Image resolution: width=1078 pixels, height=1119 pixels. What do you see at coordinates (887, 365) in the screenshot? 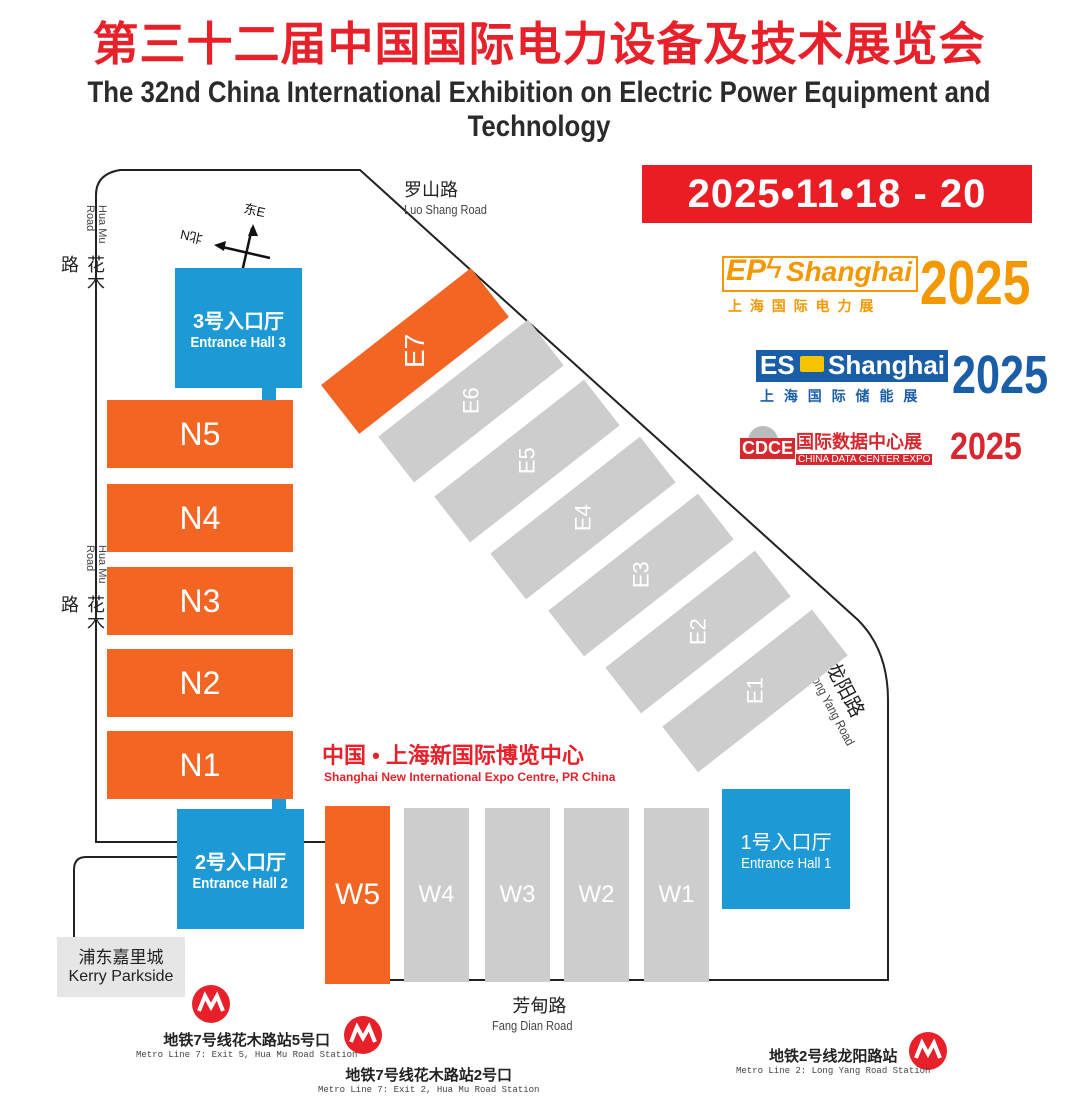
I see `es-city: Shanghai` at bounding box center [887, 365].